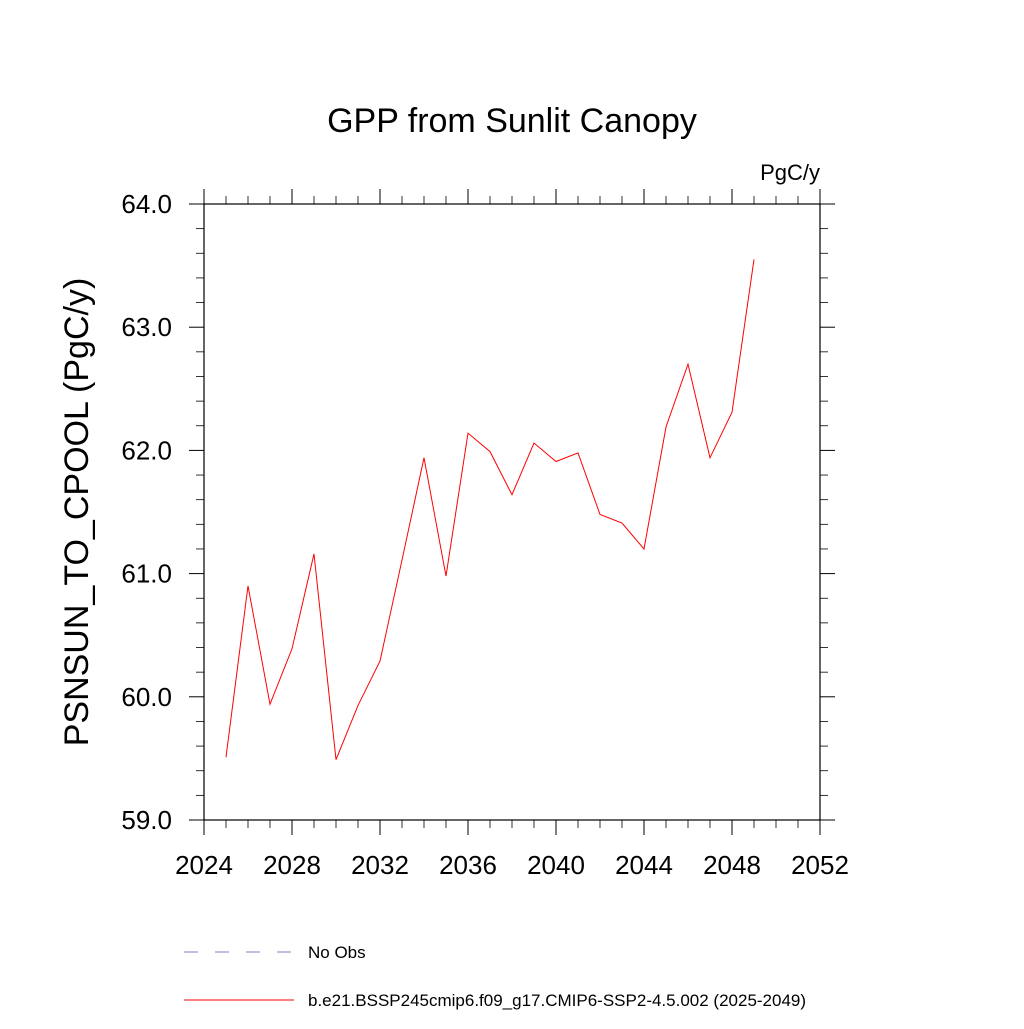  I want to click on y-axis-label: PSNSUN_TO_CPOOL (PgC/y), so click(77, 512).